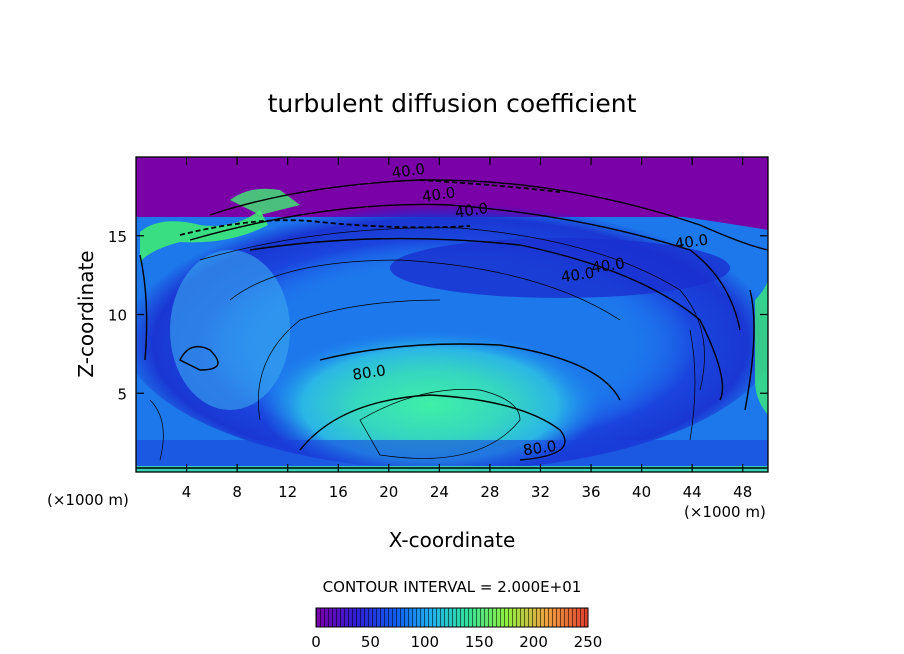  What do you see at coordinates (388, 492) in the screenshot?
I see `x-tick-label: 20` at bounding box center [388, 492].